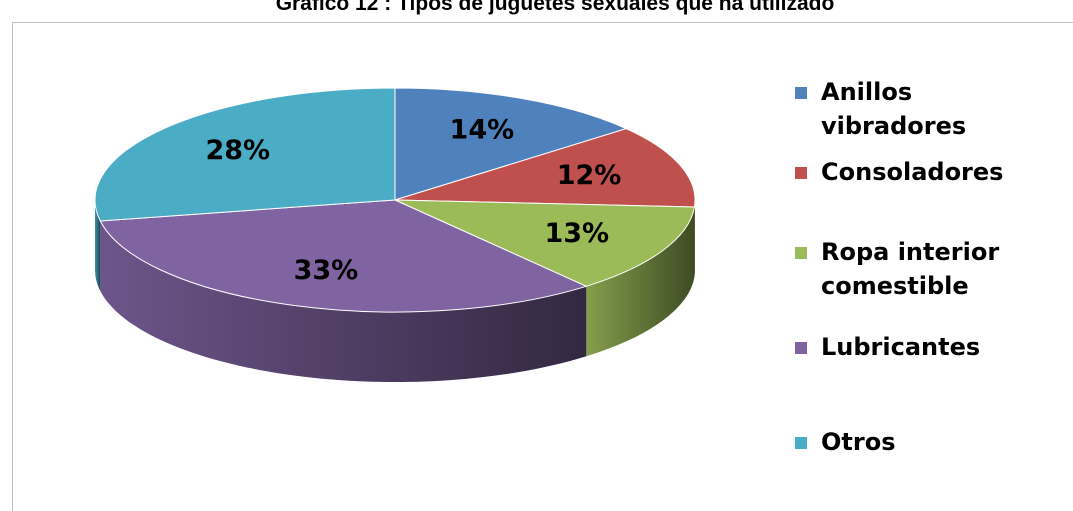 This screenshot has height=511, width=1073. I want to click on legend-item: Consoladores, so click(920, 172).